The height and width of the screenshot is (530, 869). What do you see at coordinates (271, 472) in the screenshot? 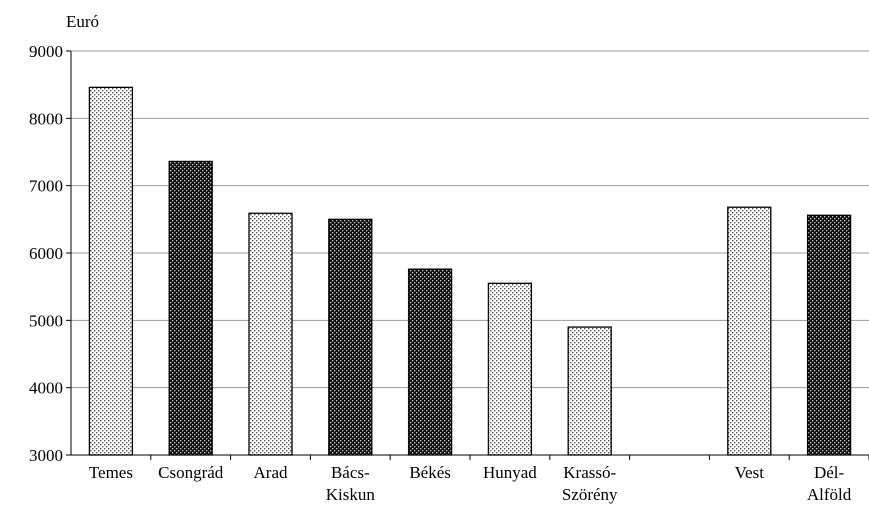
I see `x-tick-label: Arad` at bounding box center [271, 472].